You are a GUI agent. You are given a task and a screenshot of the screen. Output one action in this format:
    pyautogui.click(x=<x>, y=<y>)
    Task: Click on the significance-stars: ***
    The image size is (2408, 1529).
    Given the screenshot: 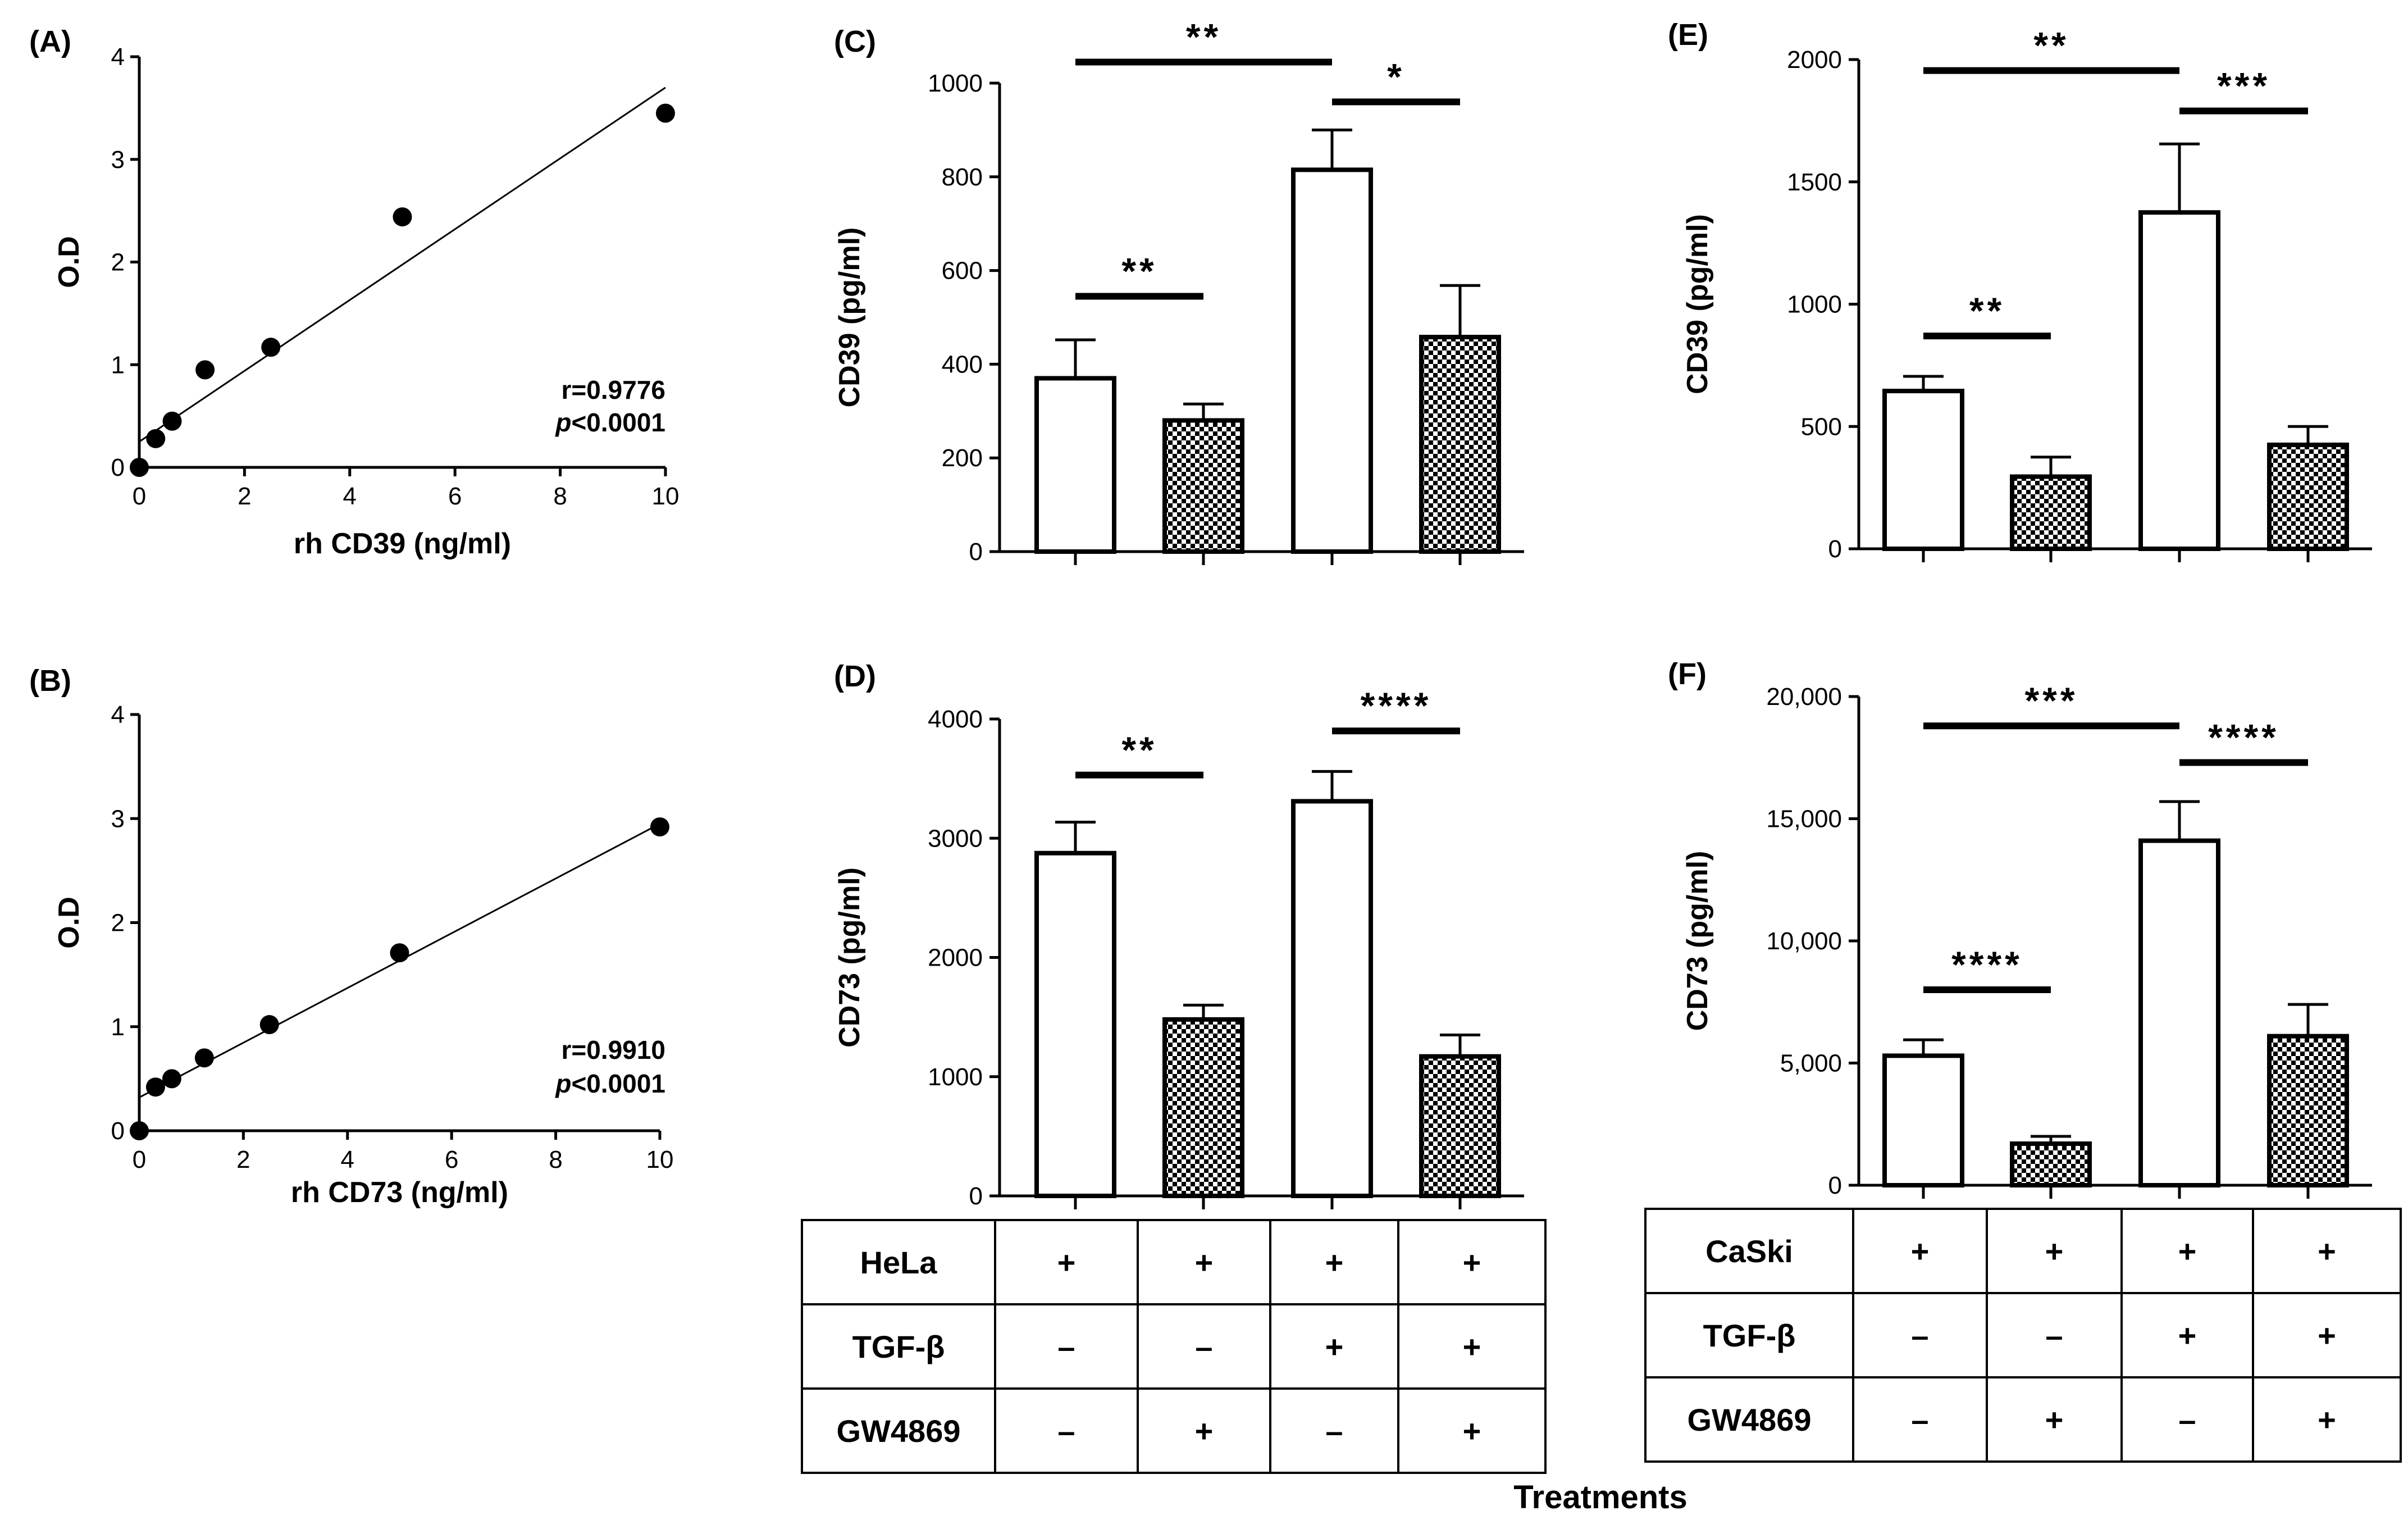 What is the action you would take?
    pyautogui.click(x=2051, y=700)
    